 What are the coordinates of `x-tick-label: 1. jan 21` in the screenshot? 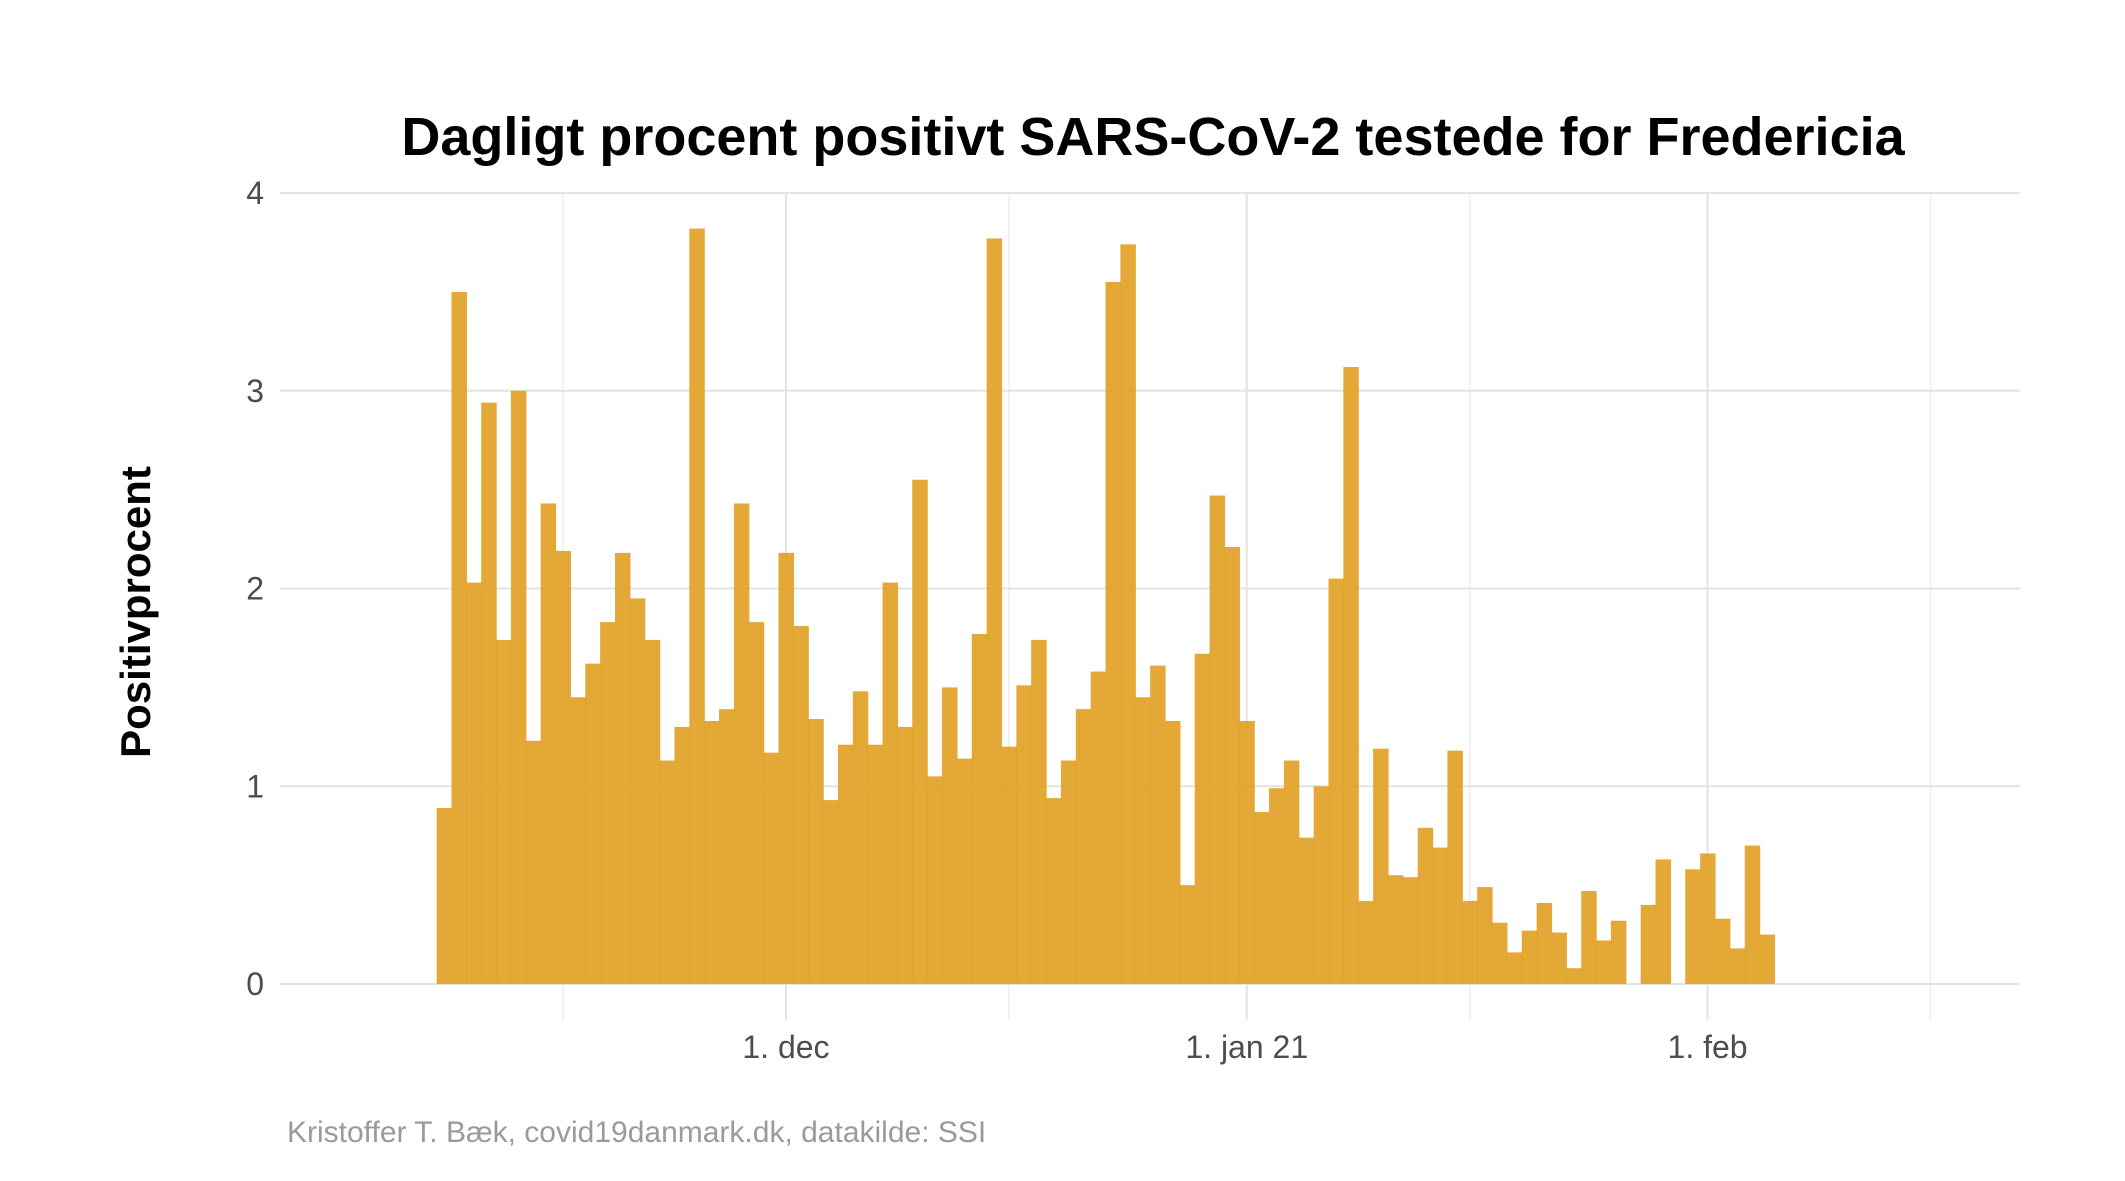 It's located at (1246, 1047).